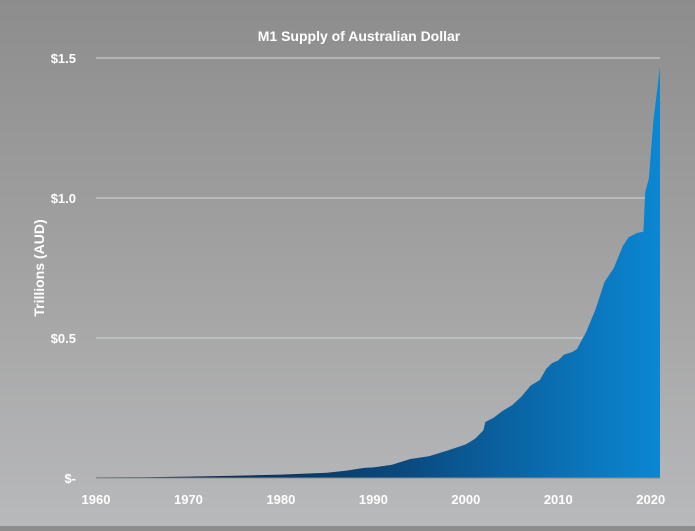  I want to click on x-tick-label-5: 2010, so click(558, 499).